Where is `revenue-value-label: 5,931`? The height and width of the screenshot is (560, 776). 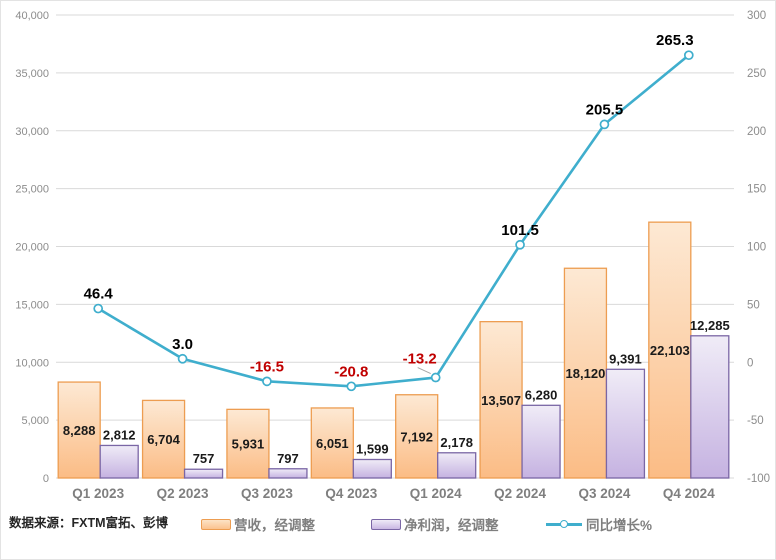 revenue-value-label: 5,931 is located at coordinates (248, 444).